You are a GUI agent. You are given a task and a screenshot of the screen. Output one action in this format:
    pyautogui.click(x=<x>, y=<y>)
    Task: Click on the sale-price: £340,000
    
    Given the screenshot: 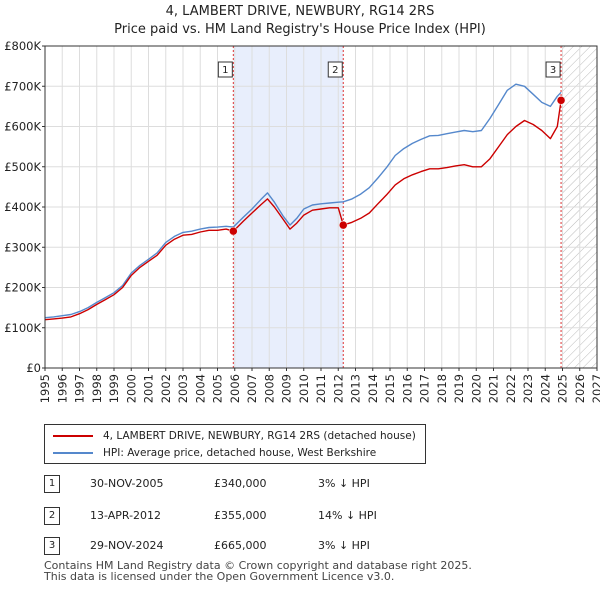 What is the action you would take?
    pyautogui.click(x=240, y=483)
    